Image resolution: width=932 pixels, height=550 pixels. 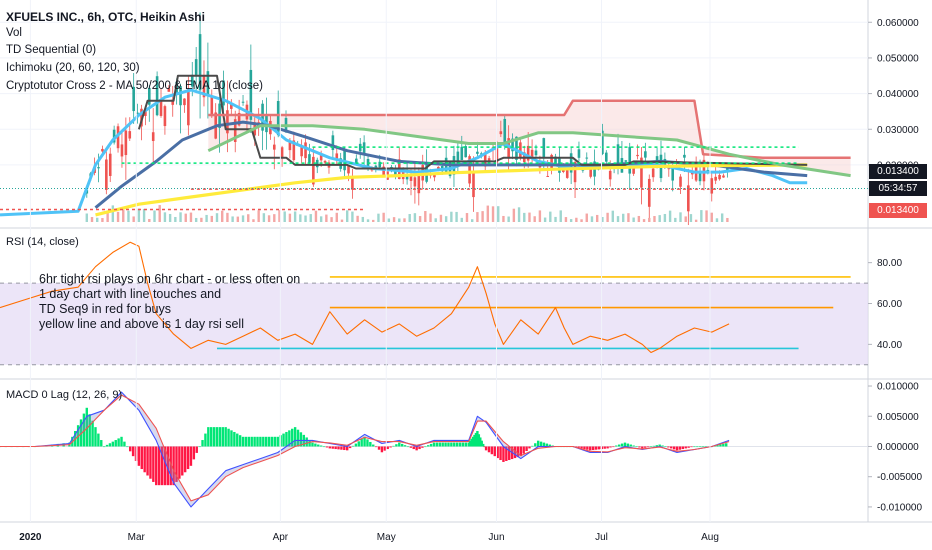 What do you see at coordinates (496, 537) in the screenshot?
I see `time-tick-label: Jun` at bounding box center [496, 537].